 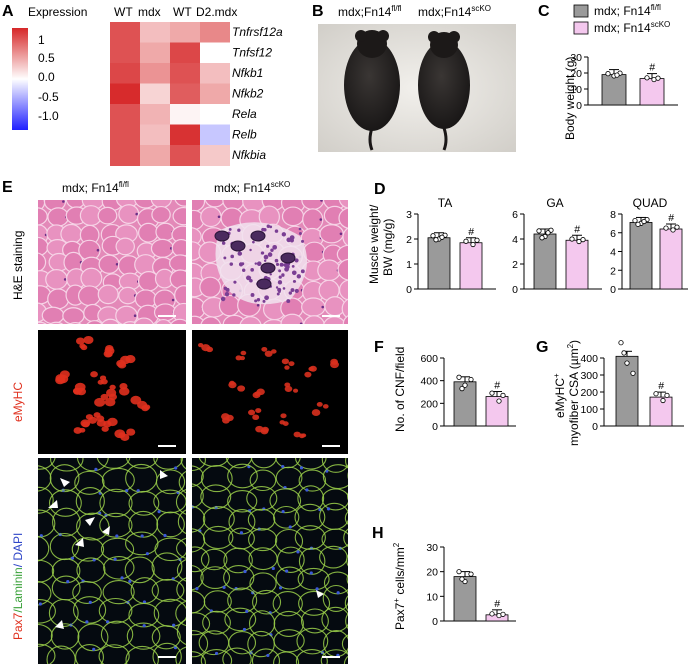 I want to click on panel-letter-g: G, so click(x=542, y=347).